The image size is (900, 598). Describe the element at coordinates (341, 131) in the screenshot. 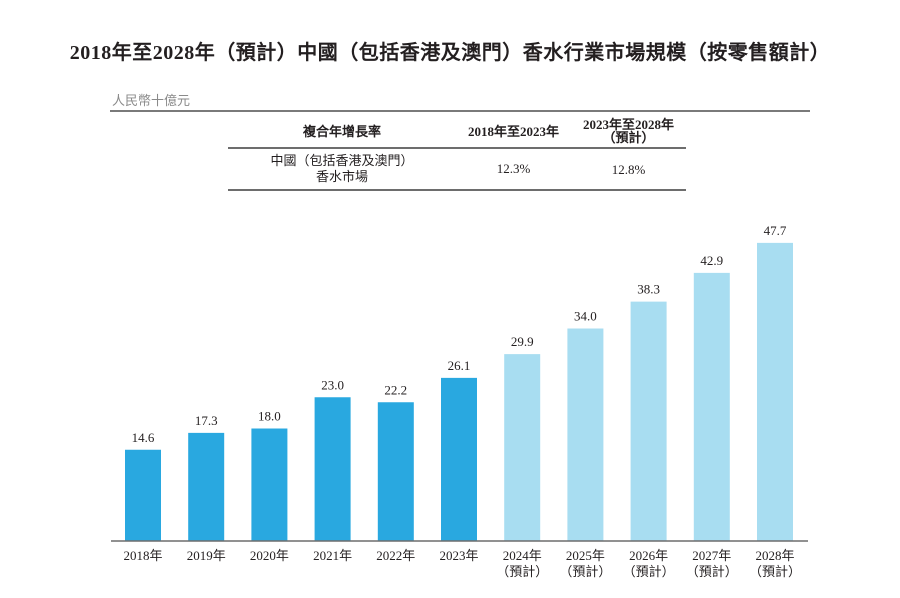

I see `cagr-header-label: 複合年增長率` at that location.